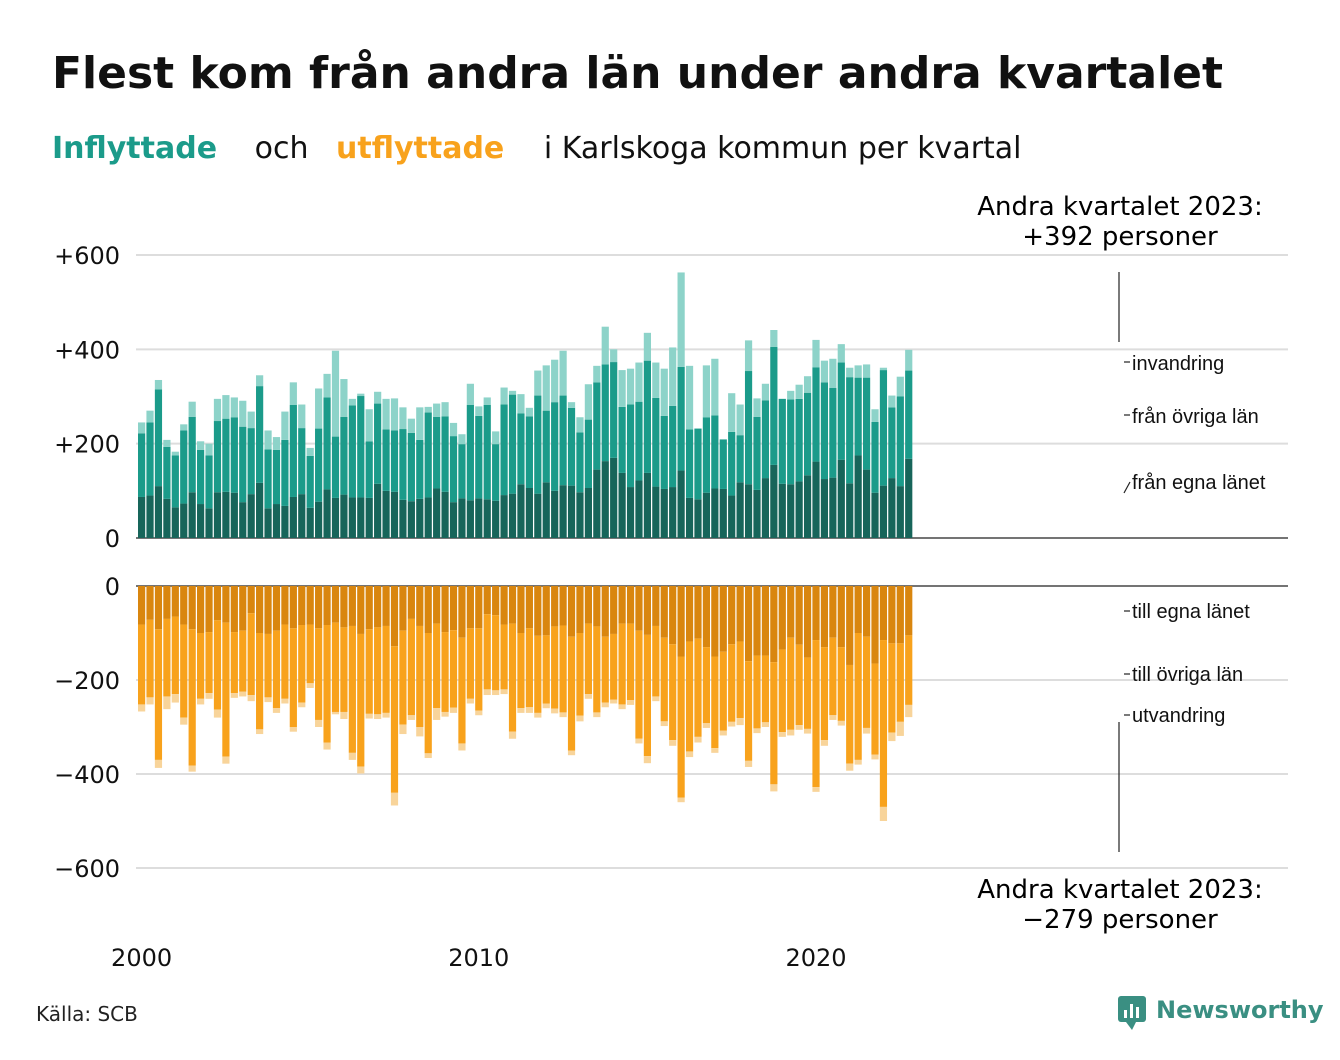  I want to click on annotation-top-line1: Andra kvartalet 2023:, so click(1119, 207).